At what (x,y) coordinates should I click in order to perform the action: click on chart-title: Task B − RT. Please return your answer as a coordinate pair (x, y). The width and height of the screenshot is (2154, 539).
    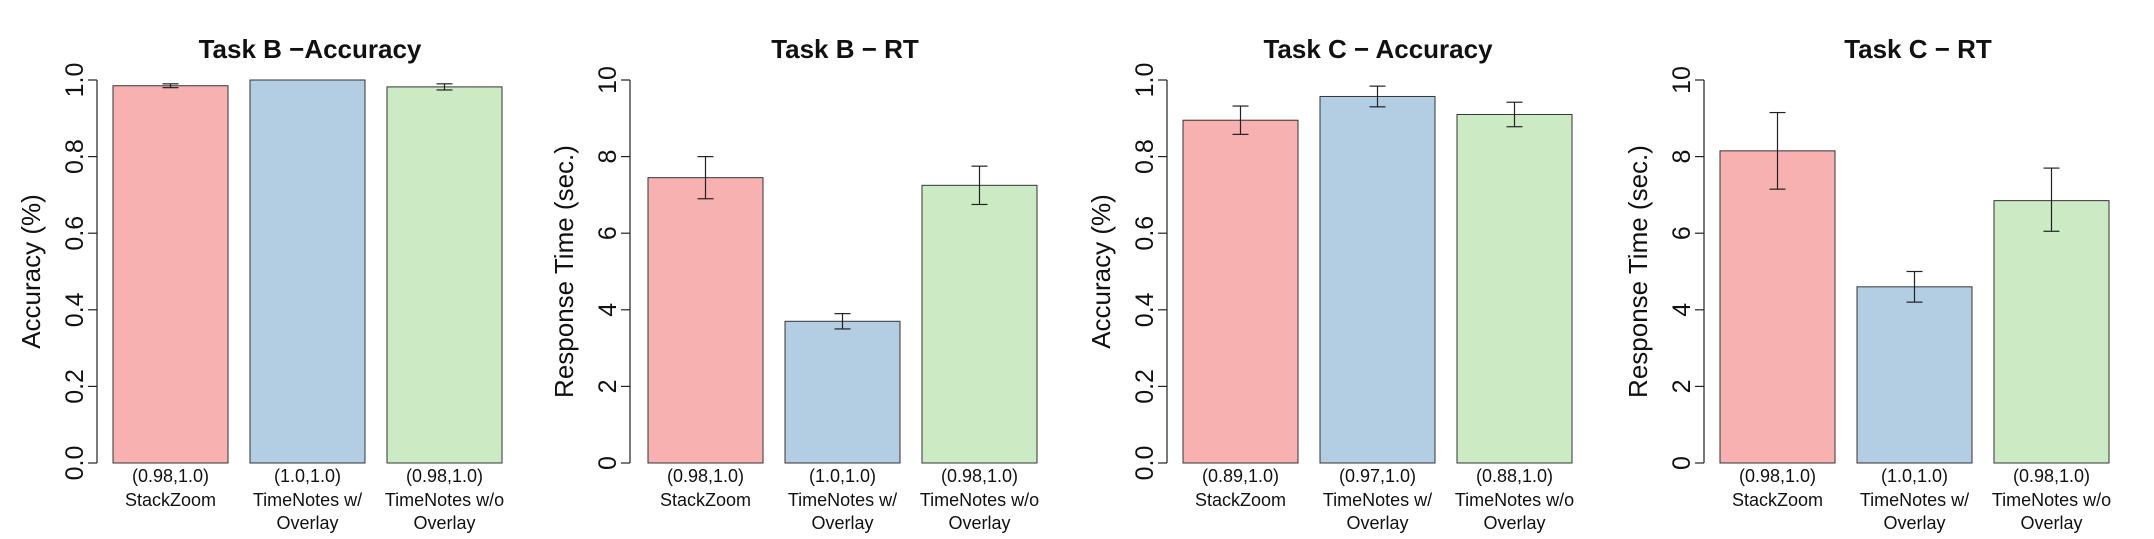
    Looking at the image, I should click on (845, 49).